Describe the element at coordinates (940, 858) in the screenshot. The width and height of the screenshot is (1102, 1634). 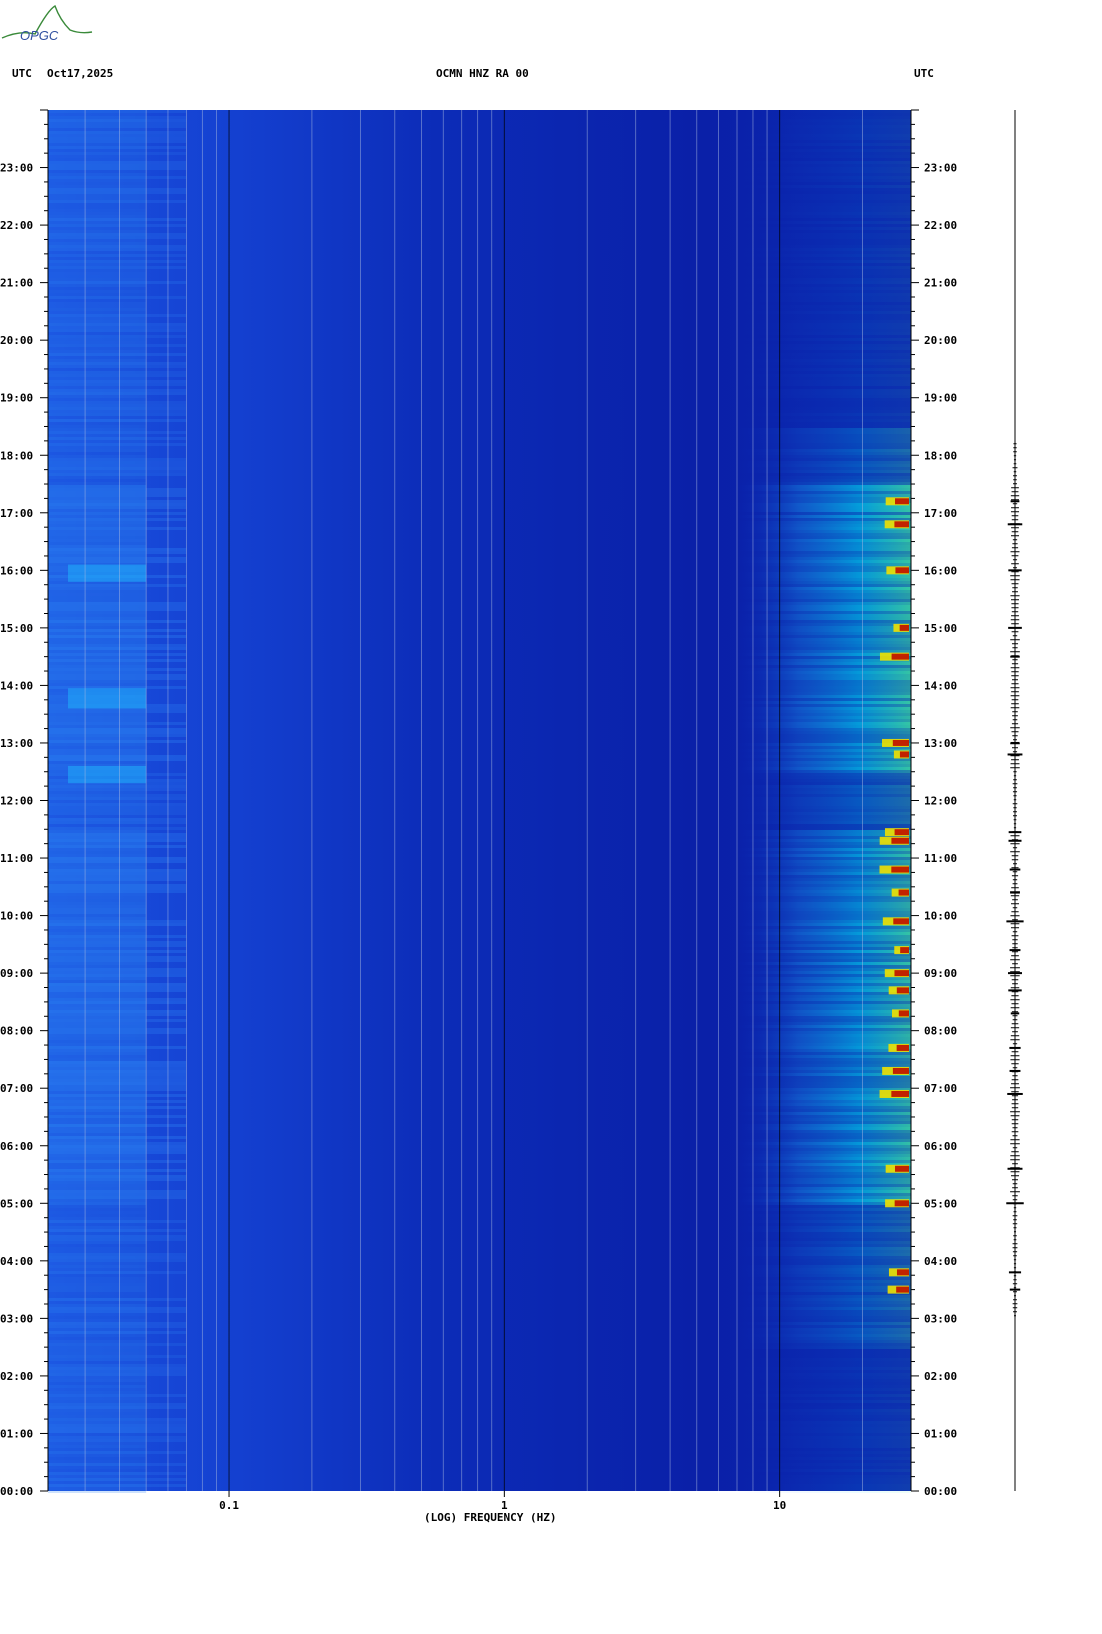
I see `y-tick-label-right: 11:00` at that location.